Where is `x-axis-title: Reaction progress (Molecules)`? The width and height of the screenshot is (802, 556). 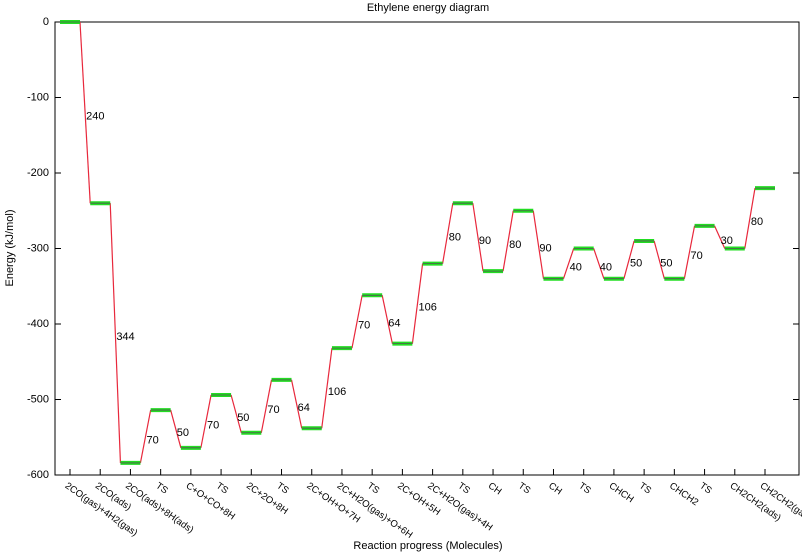 x-axis-title: Reaction progress (Molecules) is located at coordinates (427, 546).